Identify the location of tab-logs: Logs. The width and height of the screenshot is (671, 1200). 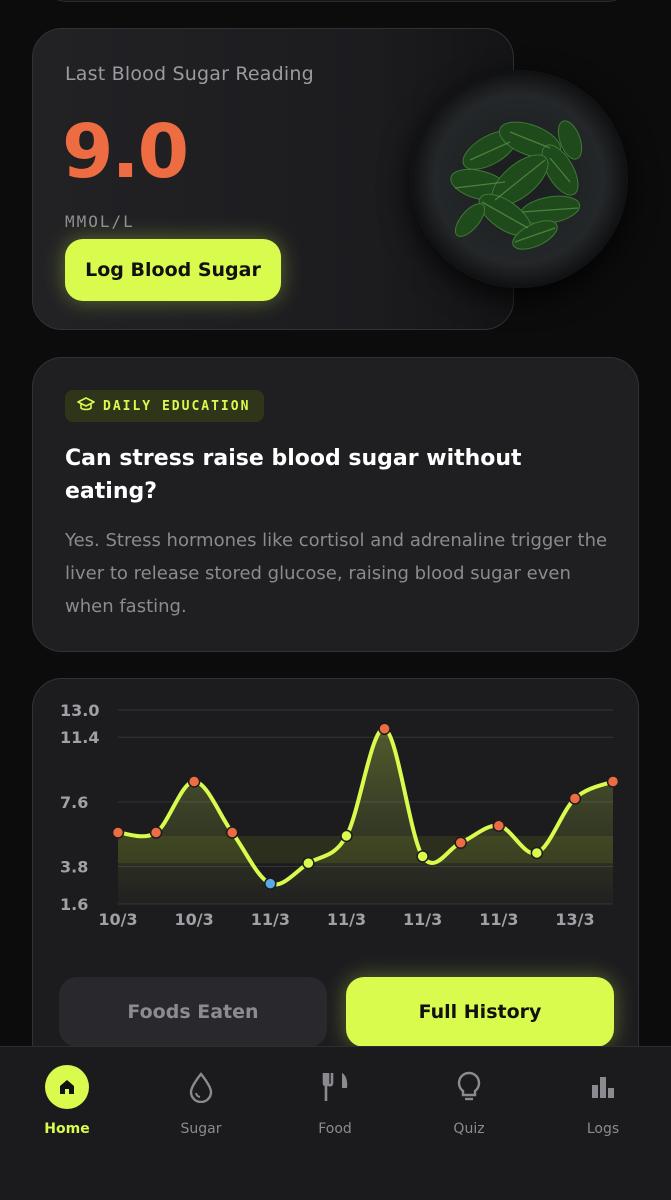
(603, 1102).